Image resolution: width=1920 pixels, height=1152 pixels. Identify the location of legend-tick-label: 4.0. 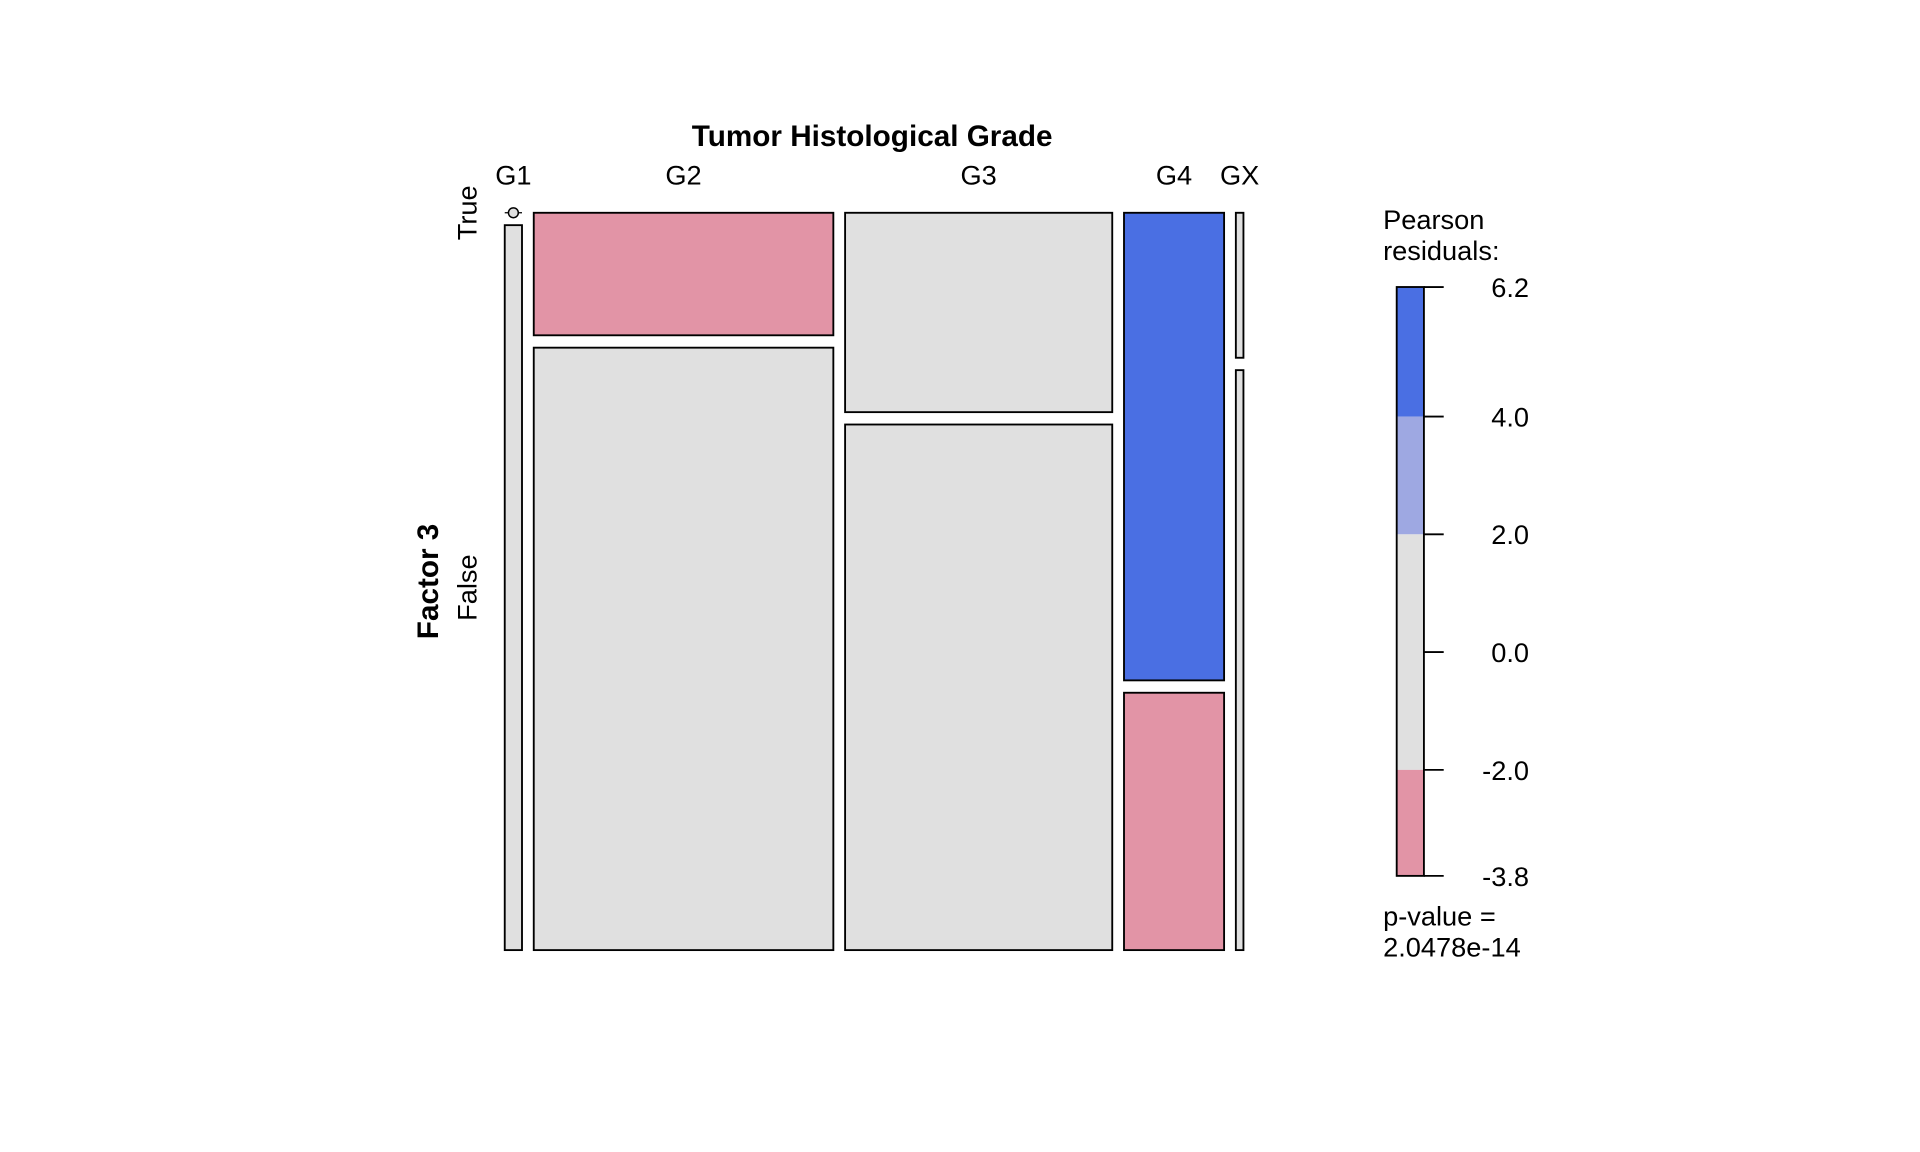
(1510, 416).